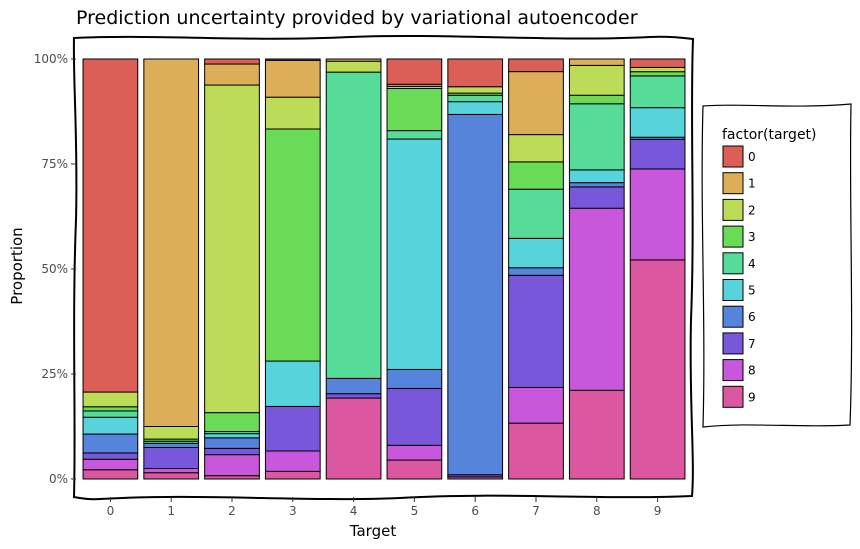 Image resolution: width=860 pixels, height=549 pixels. I want to click on legend-label-2: 2, so click(752, 210).